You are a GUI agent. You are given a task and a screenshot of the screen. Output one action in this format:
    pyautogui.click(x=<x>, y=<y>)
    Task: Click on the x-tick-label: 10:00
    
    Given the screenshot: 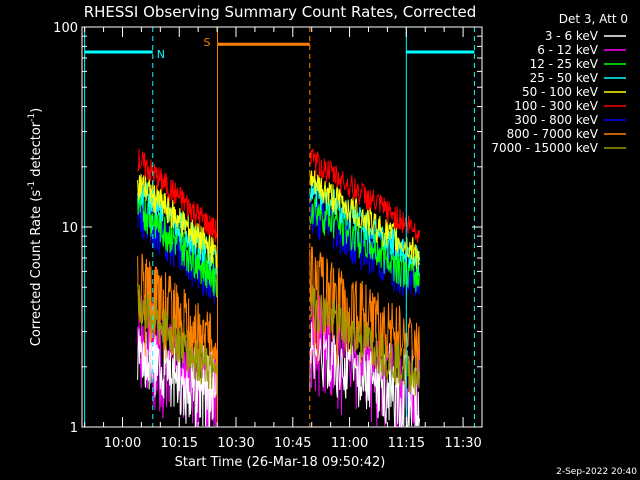 What is the action you would take?
    pyautogui.click(x=122, y=443)
    